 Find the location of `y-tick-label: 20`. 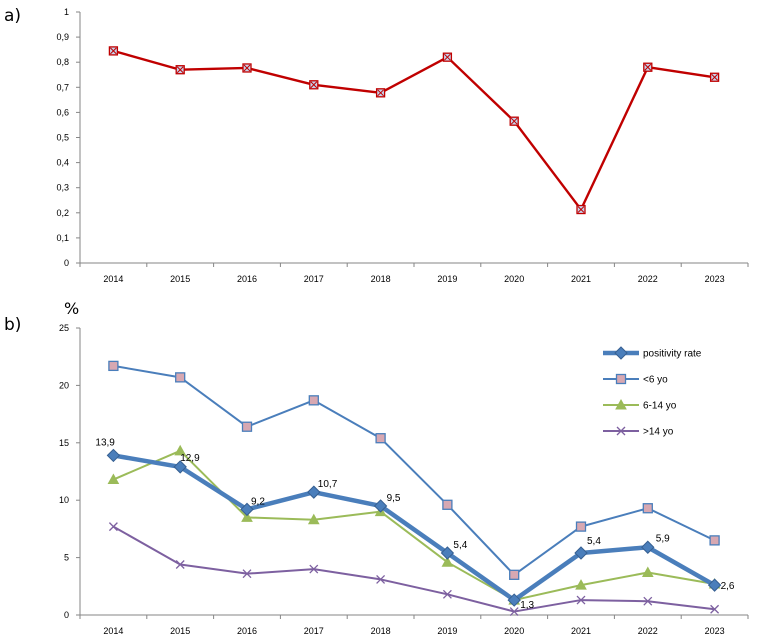

y-tick-label: 20 is located at coordinates (64, 385).